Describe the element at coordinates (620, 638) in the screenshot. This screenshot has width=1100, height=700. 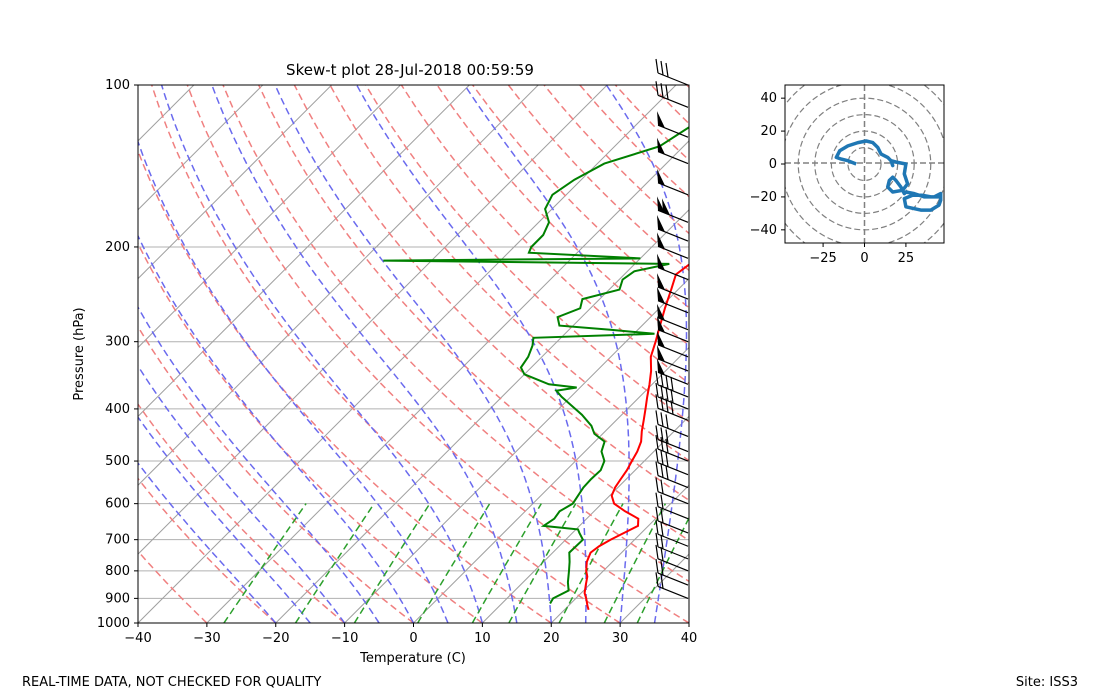
I see `temperature-tick-label: 30` at that location.